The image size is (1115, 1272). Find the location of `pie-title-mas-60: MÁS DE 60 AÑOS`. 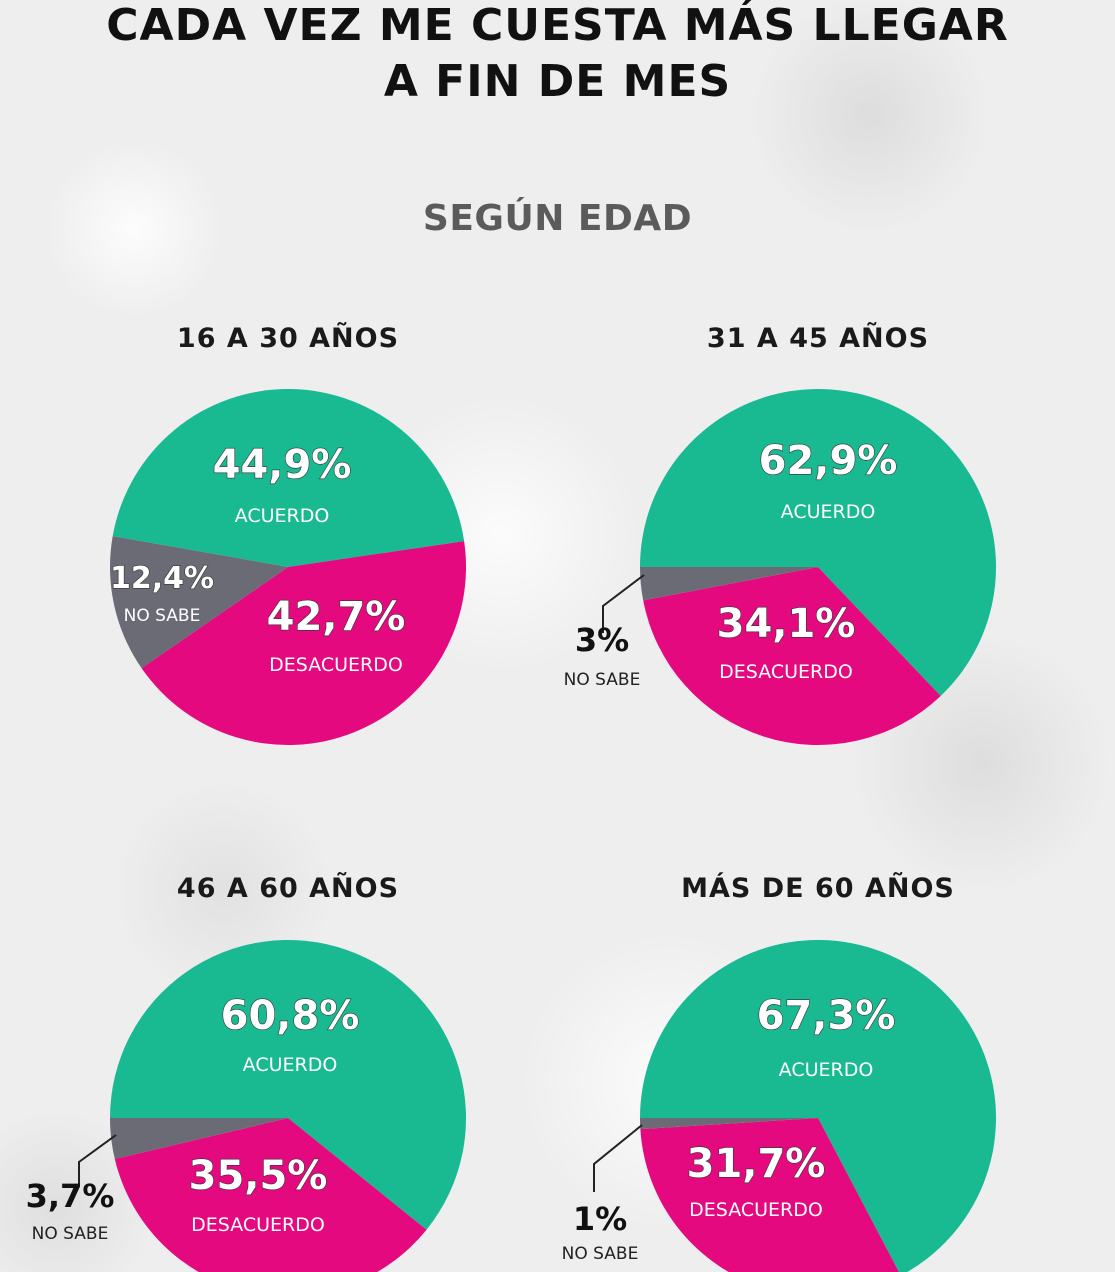

pie-title-mas-60: MÁS DE 60 AÑOS is located at coordinates (818, 888).